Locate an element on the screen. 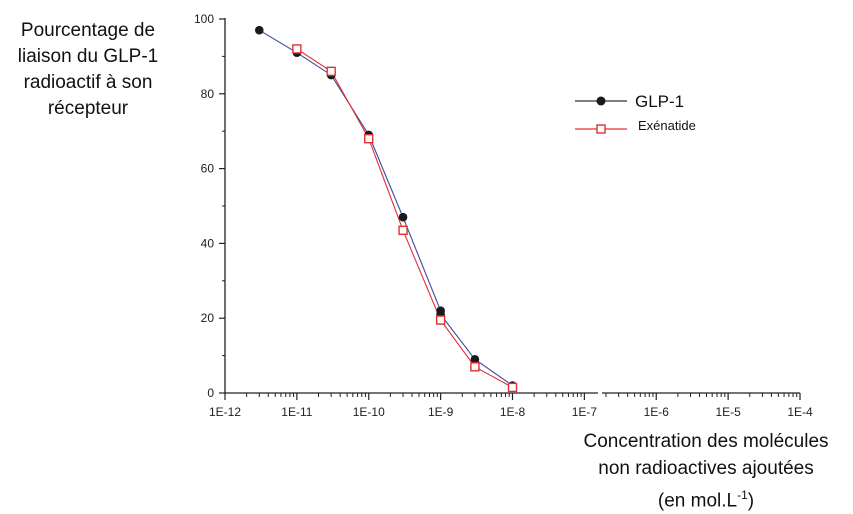 Image resolution: width=853 pixels, height=514 pixels. x-tick-label: 1E-10 is located at coordinates (369, 412).